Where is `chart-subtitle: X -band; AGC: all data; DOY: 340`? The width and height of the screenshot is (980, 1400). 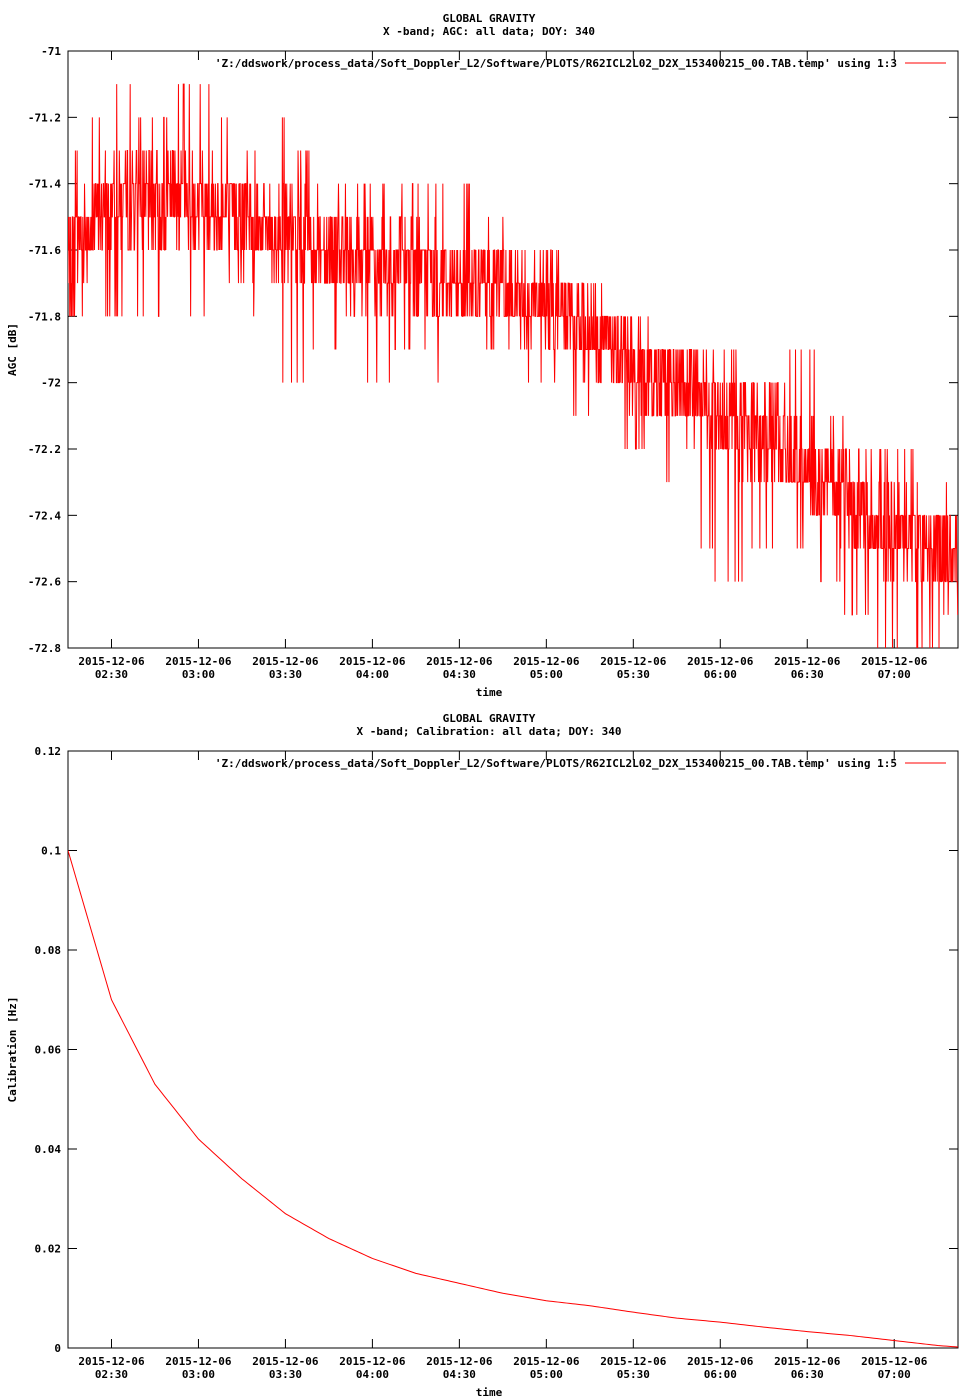
chart-subtitle: X -band; AGC: all data; DOY: 340 is located at coordinates (489, 31).